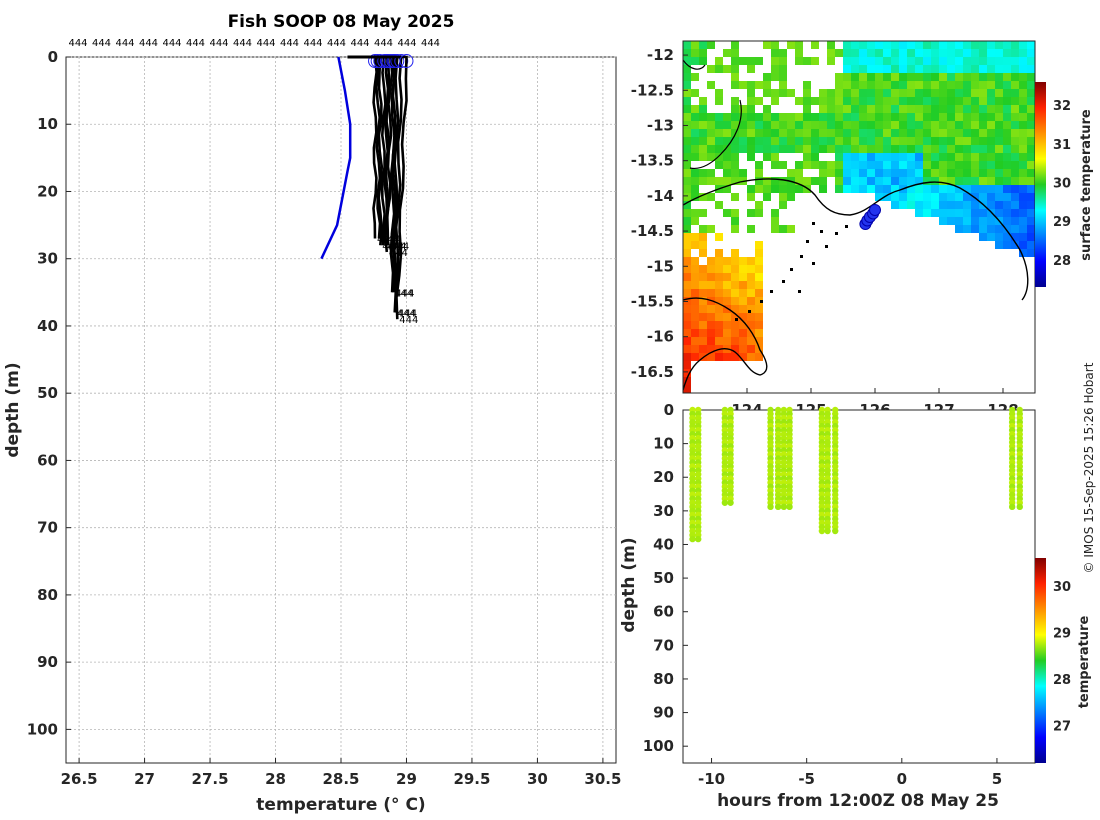 The image size is (1100, 820). I want to click on section-y-tick-label: 40, so click(663, 544).